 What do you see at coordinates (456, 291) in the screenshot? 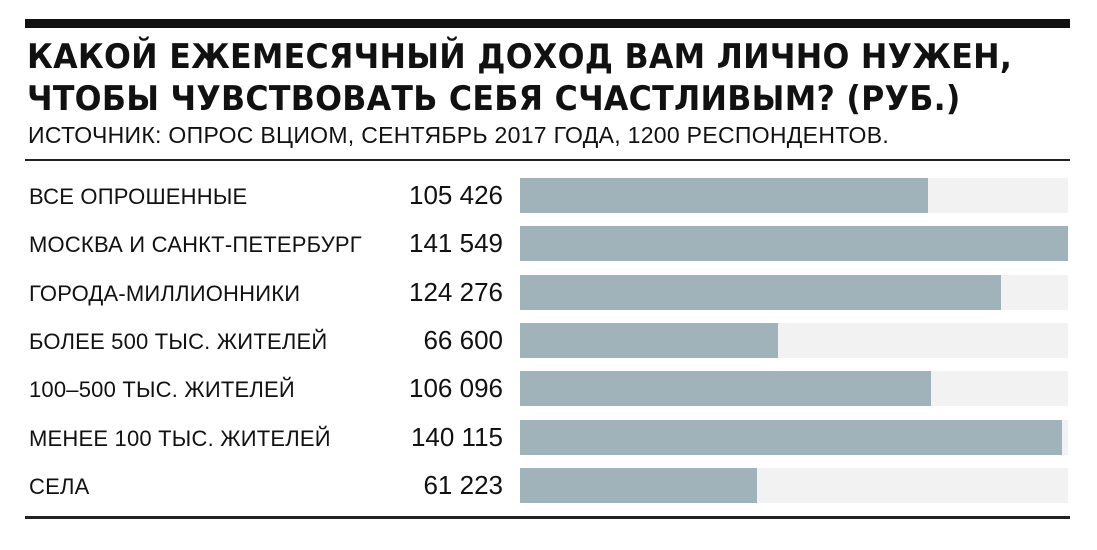
I see `value-label: 124 276` at bounding box center [456, 291].